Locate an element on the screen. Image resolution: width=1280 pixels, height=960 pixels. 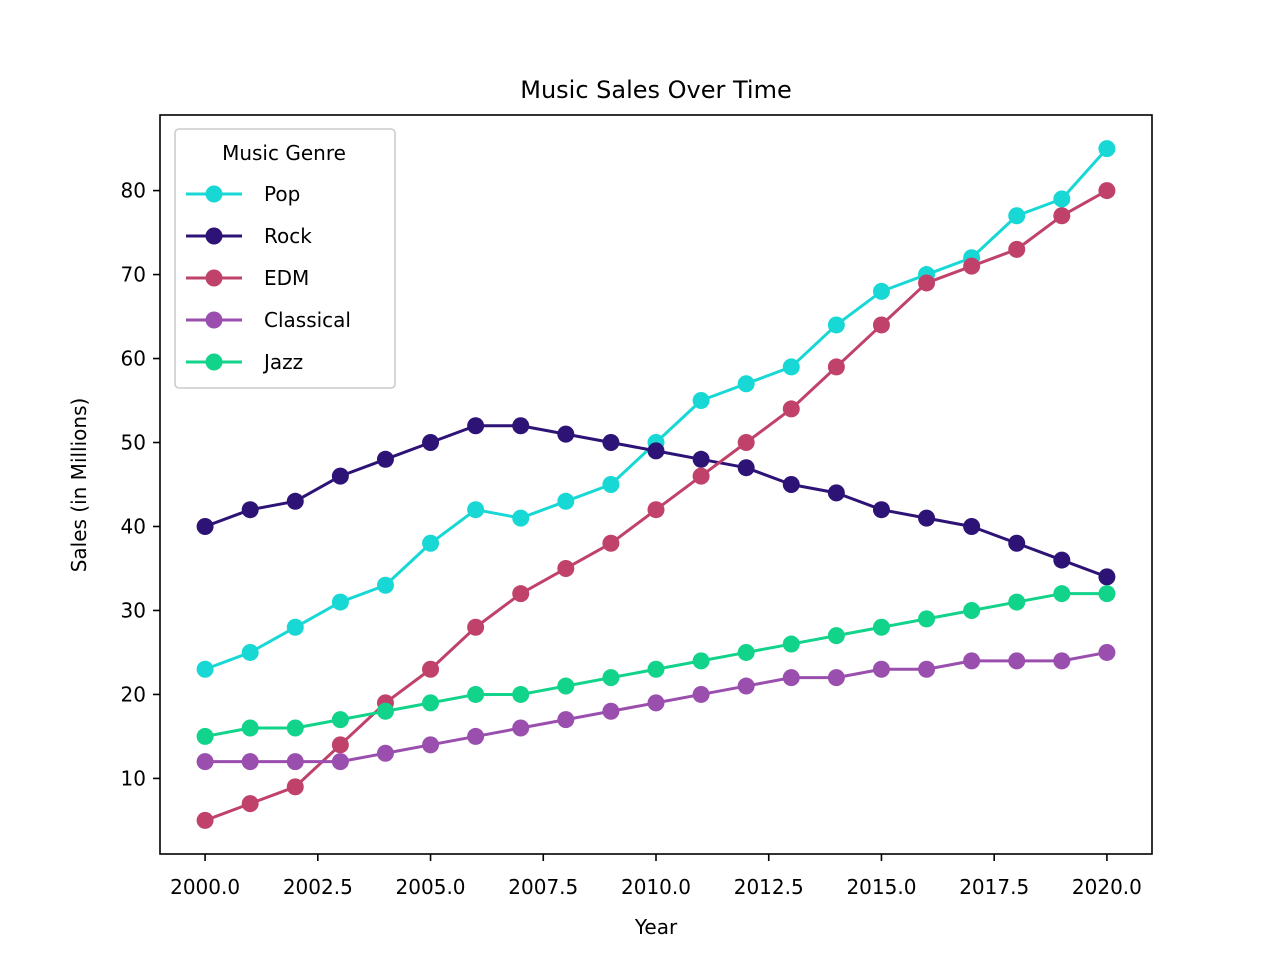
y-tick-label: 40 is located at coordinates (133, 526).